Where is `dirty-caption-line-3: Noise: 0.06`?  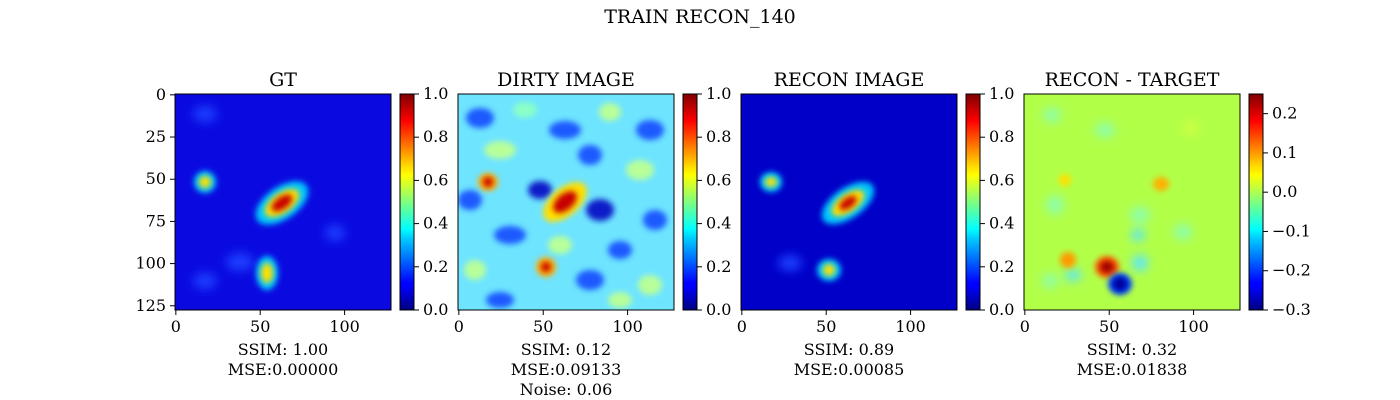
dirty-caption-line-3: Noise: 0.06 is located at coordinates (566, 389).